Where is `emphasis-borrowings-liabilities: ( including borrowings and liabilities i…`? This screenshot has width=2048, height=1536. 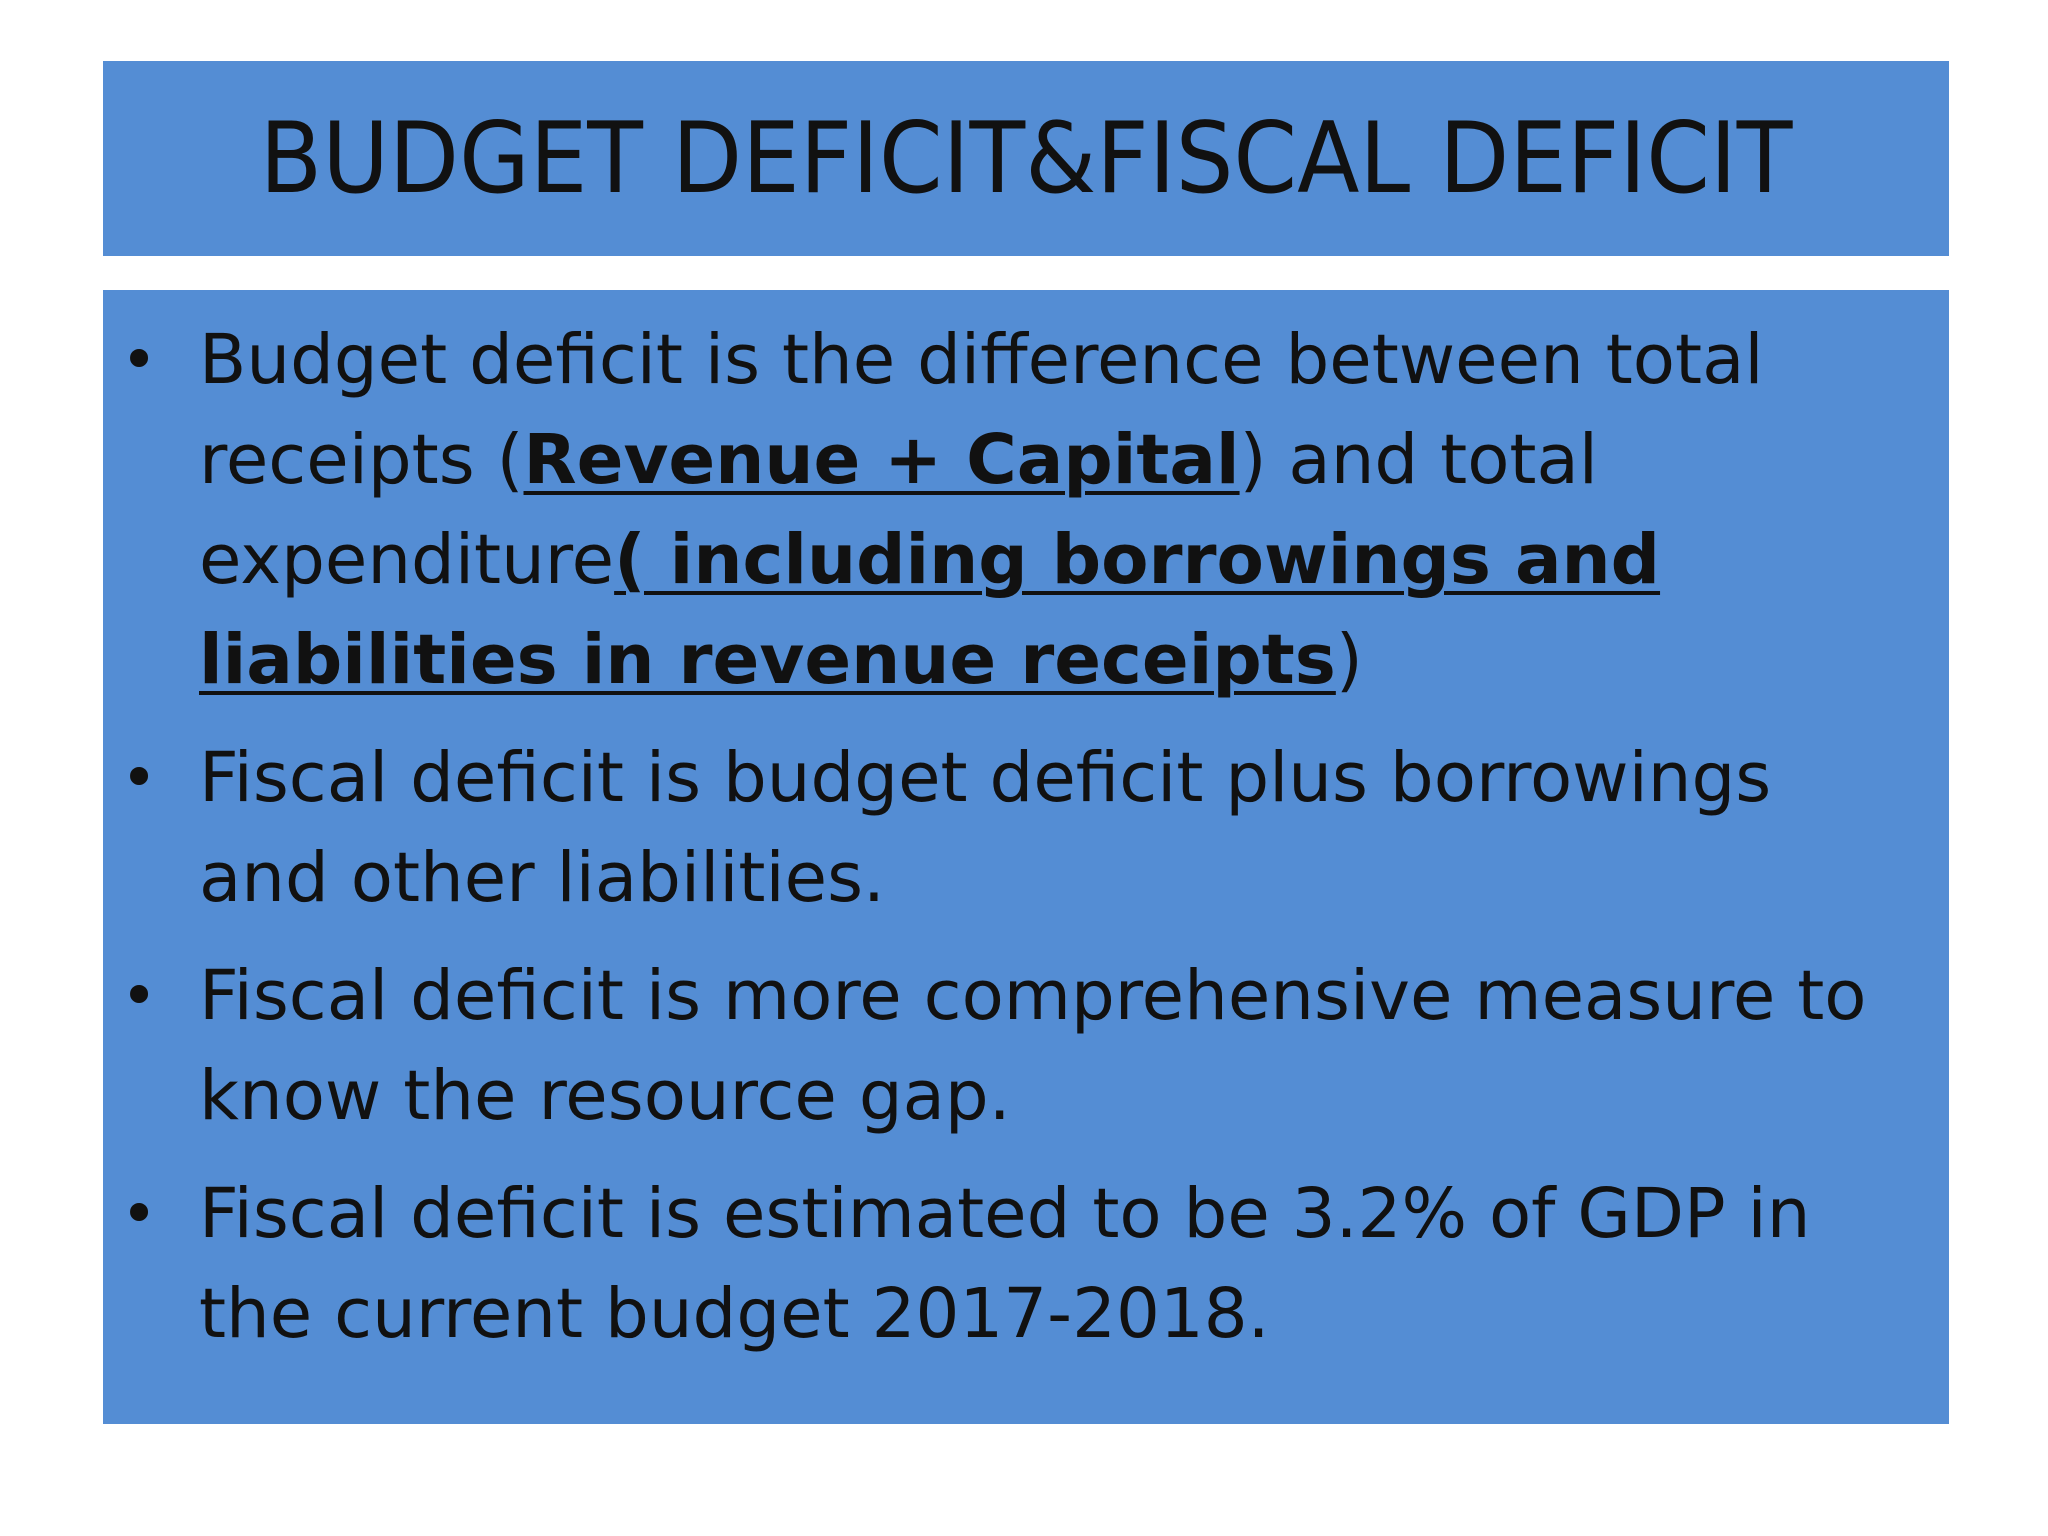
emphasis-borrowings-liabilities: ( including borrowings and liabilities i… is located at coordinates (930, 610).